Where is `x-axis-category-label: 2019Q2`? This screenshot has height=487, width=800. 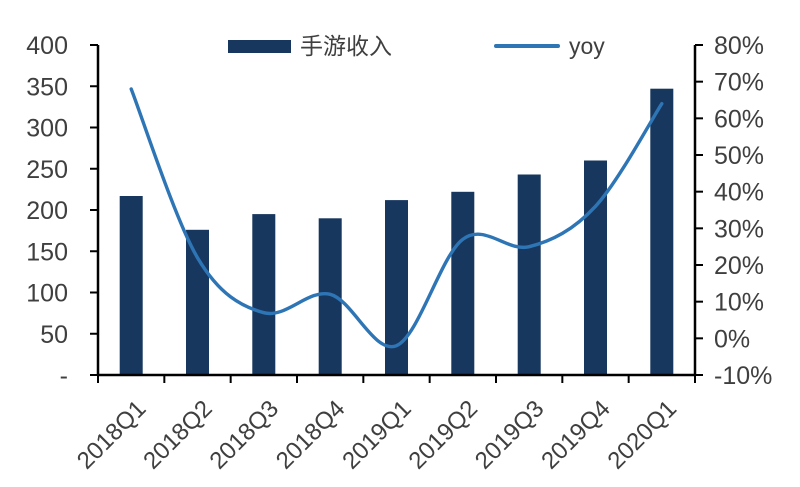 x-axis-category-label: 2019Q2 is located at coordinates (443, 434).